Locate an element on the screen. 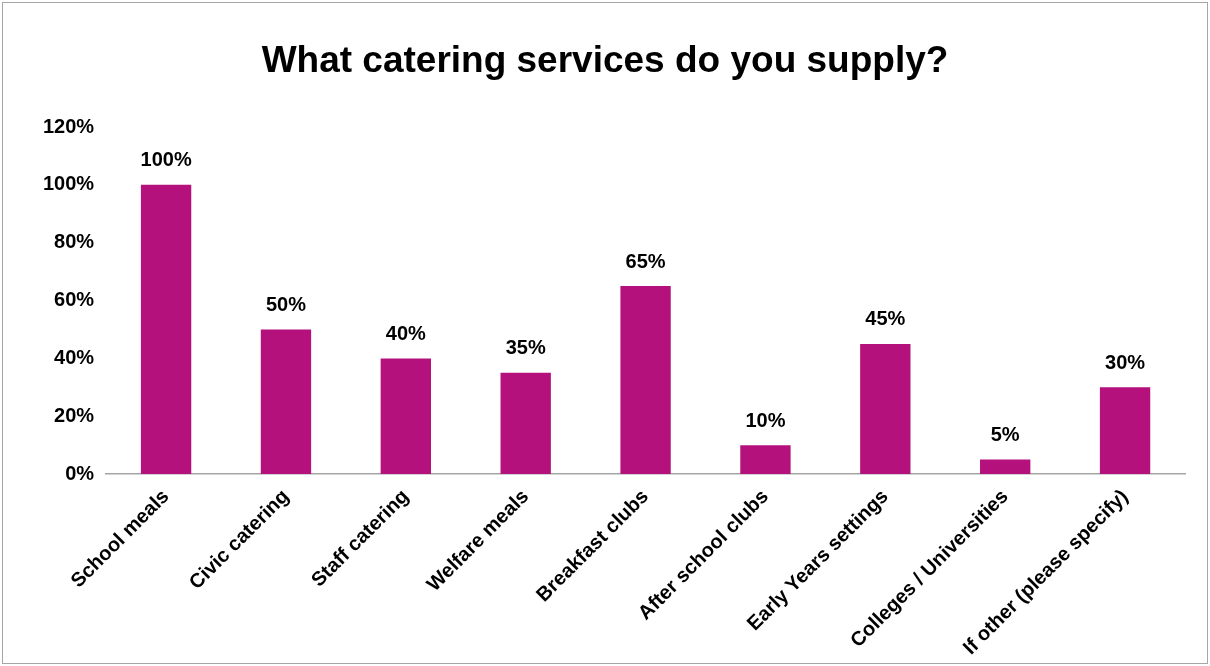 This screenshot has height=666, width=1210. data-label: 45% is located at coordinates (885, 318).